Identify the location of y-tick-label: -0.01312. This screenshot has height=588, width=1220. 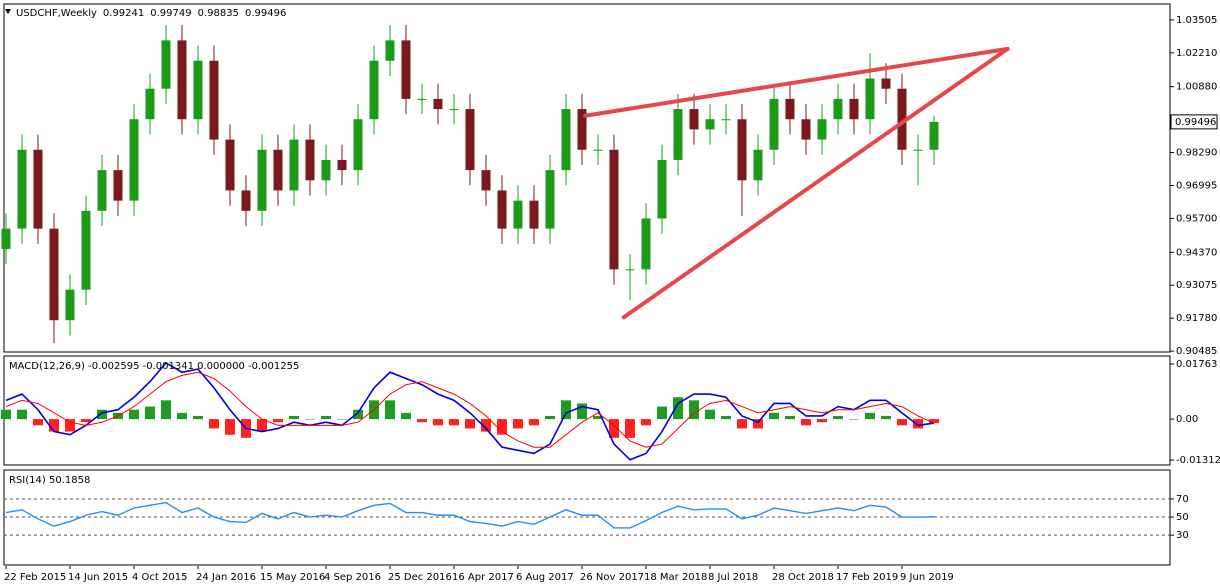
(1198, 460).